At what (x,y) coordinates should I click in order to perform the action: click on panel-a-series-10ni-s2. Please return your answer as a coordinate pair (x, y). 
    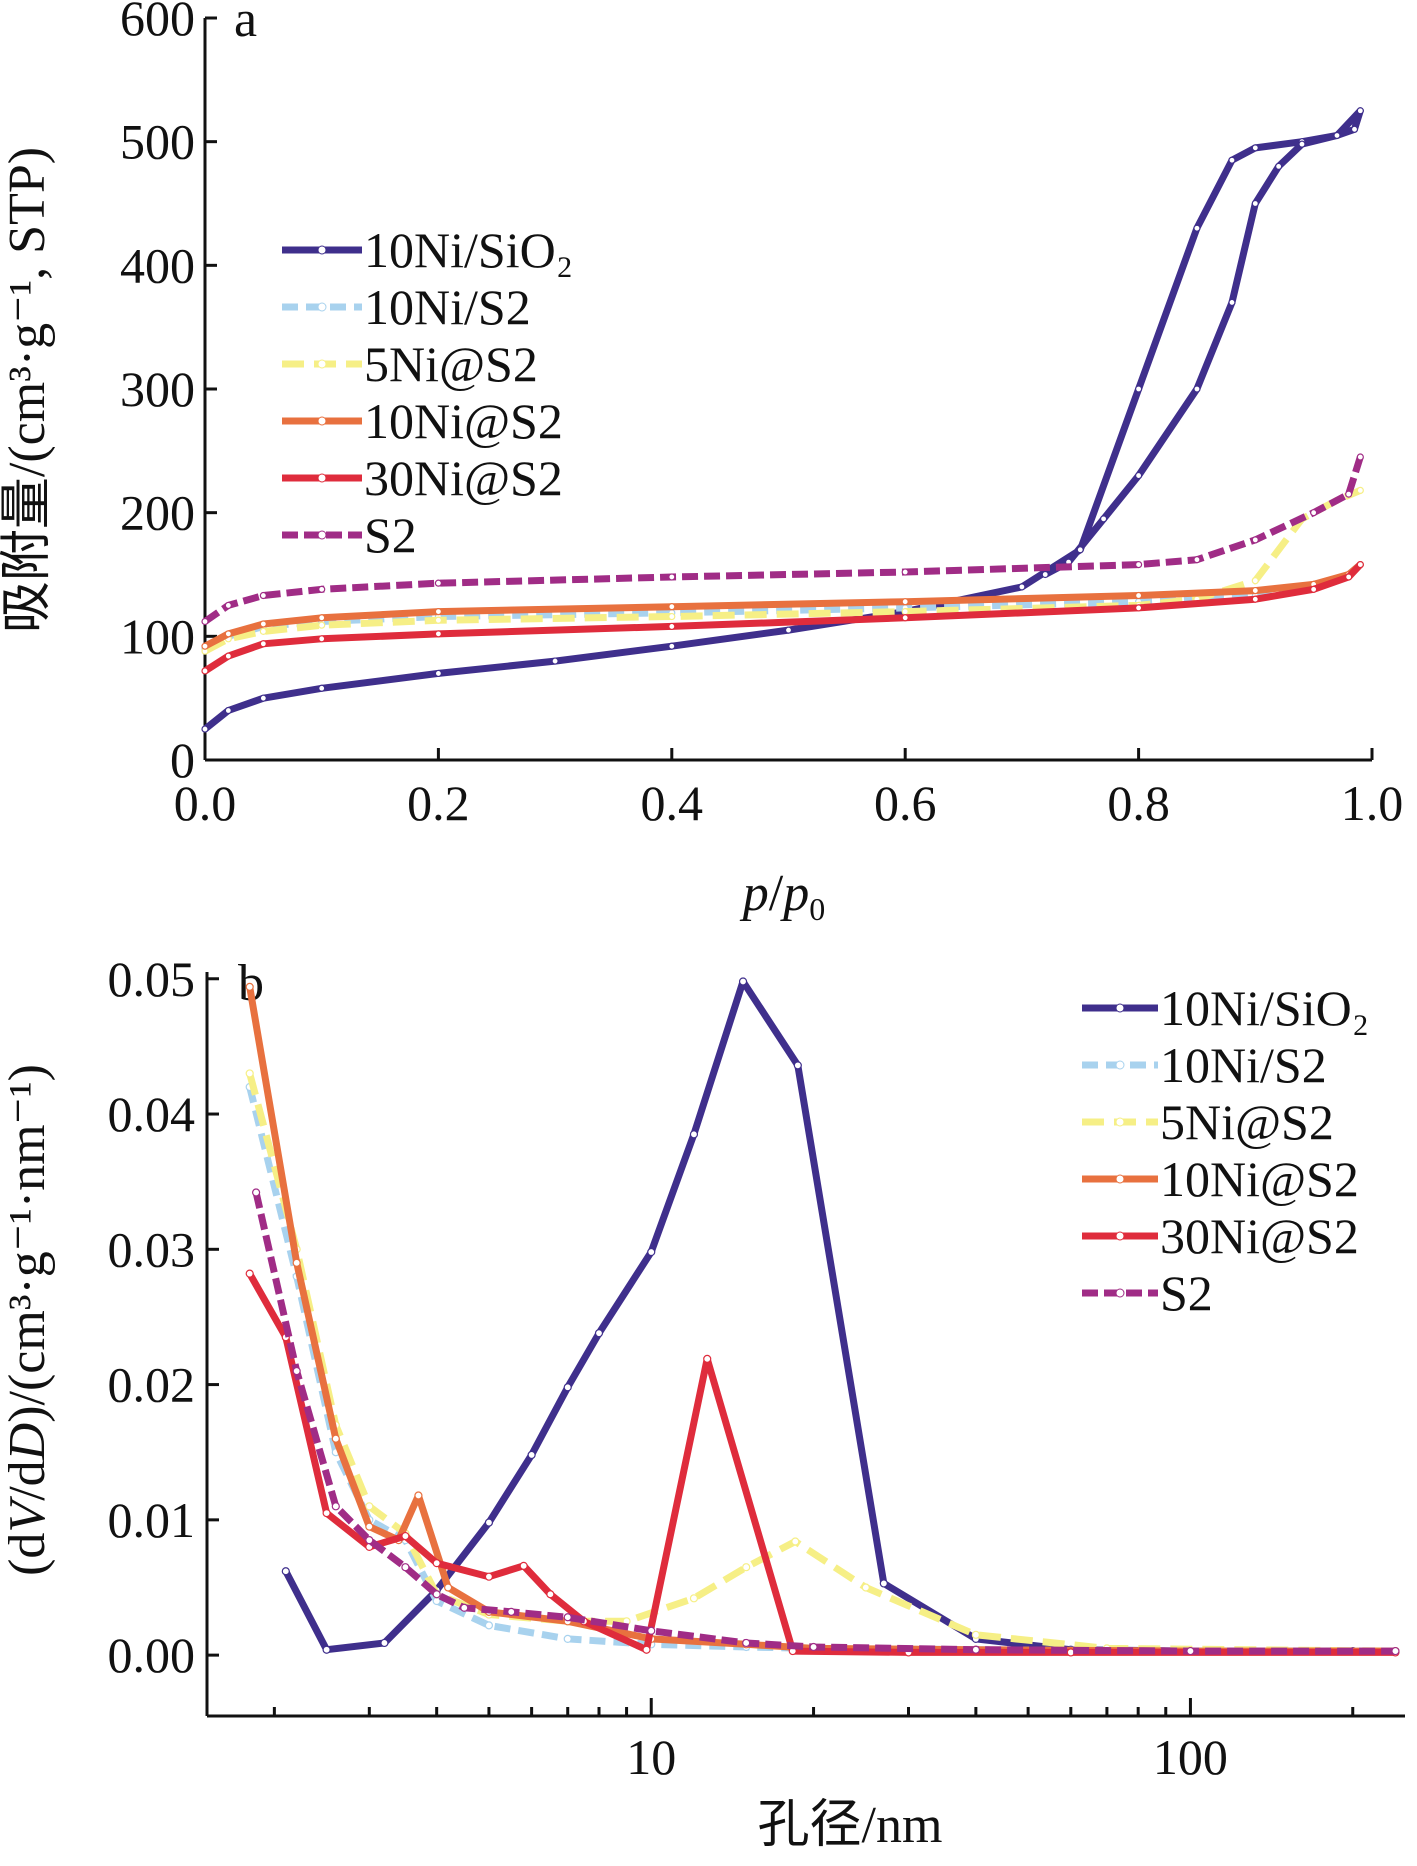
    Looking at the image, I should click on (783, 605).